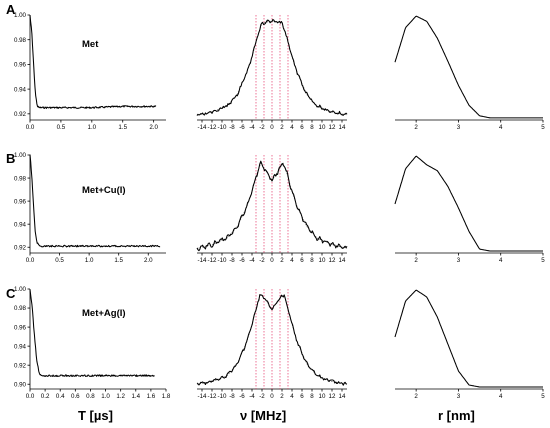 This screenshot has width=550, height=428. Describe the element at coordinates (75, 396) in the screenshot. I see `x-tick-label: 0.6` at that location.